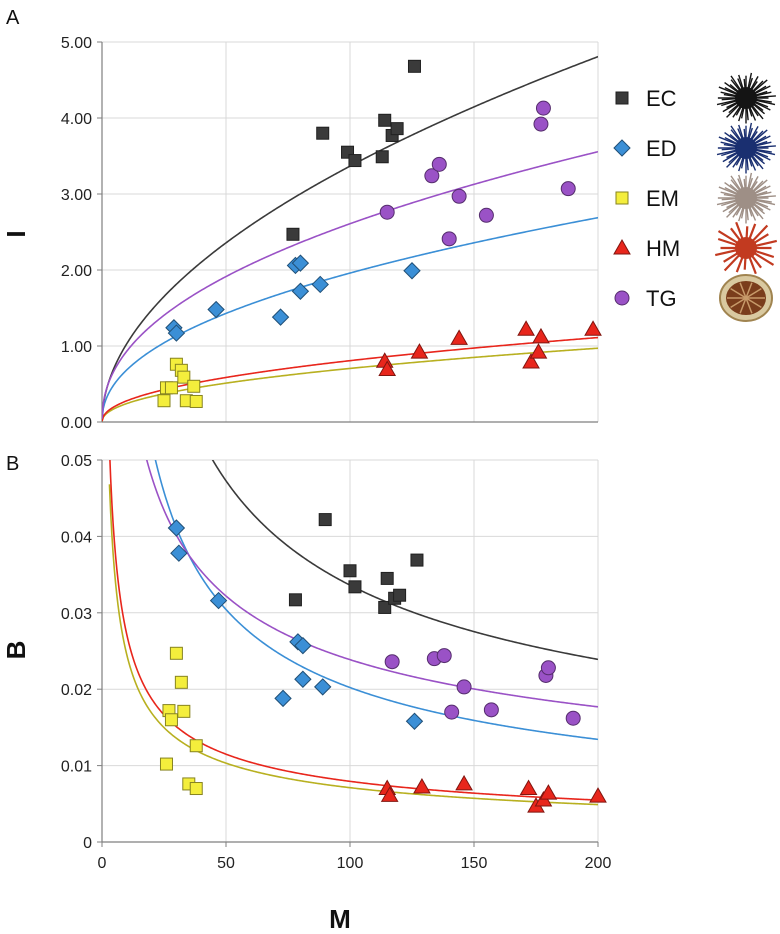  What do you see at coordinates (746, 198) in the screenshot?
I see `white-sea-urchin-icon` at bounding box center [746, 198].